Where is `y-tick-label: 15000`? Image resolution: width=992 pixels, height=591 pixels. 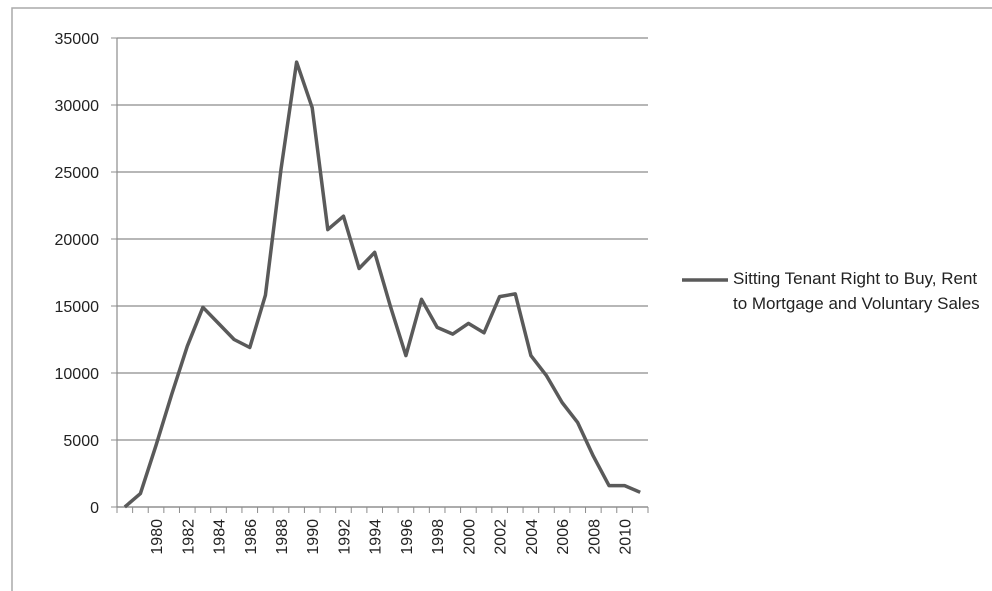
y-tick-label: 15000 is located at coordinates (77, 307).